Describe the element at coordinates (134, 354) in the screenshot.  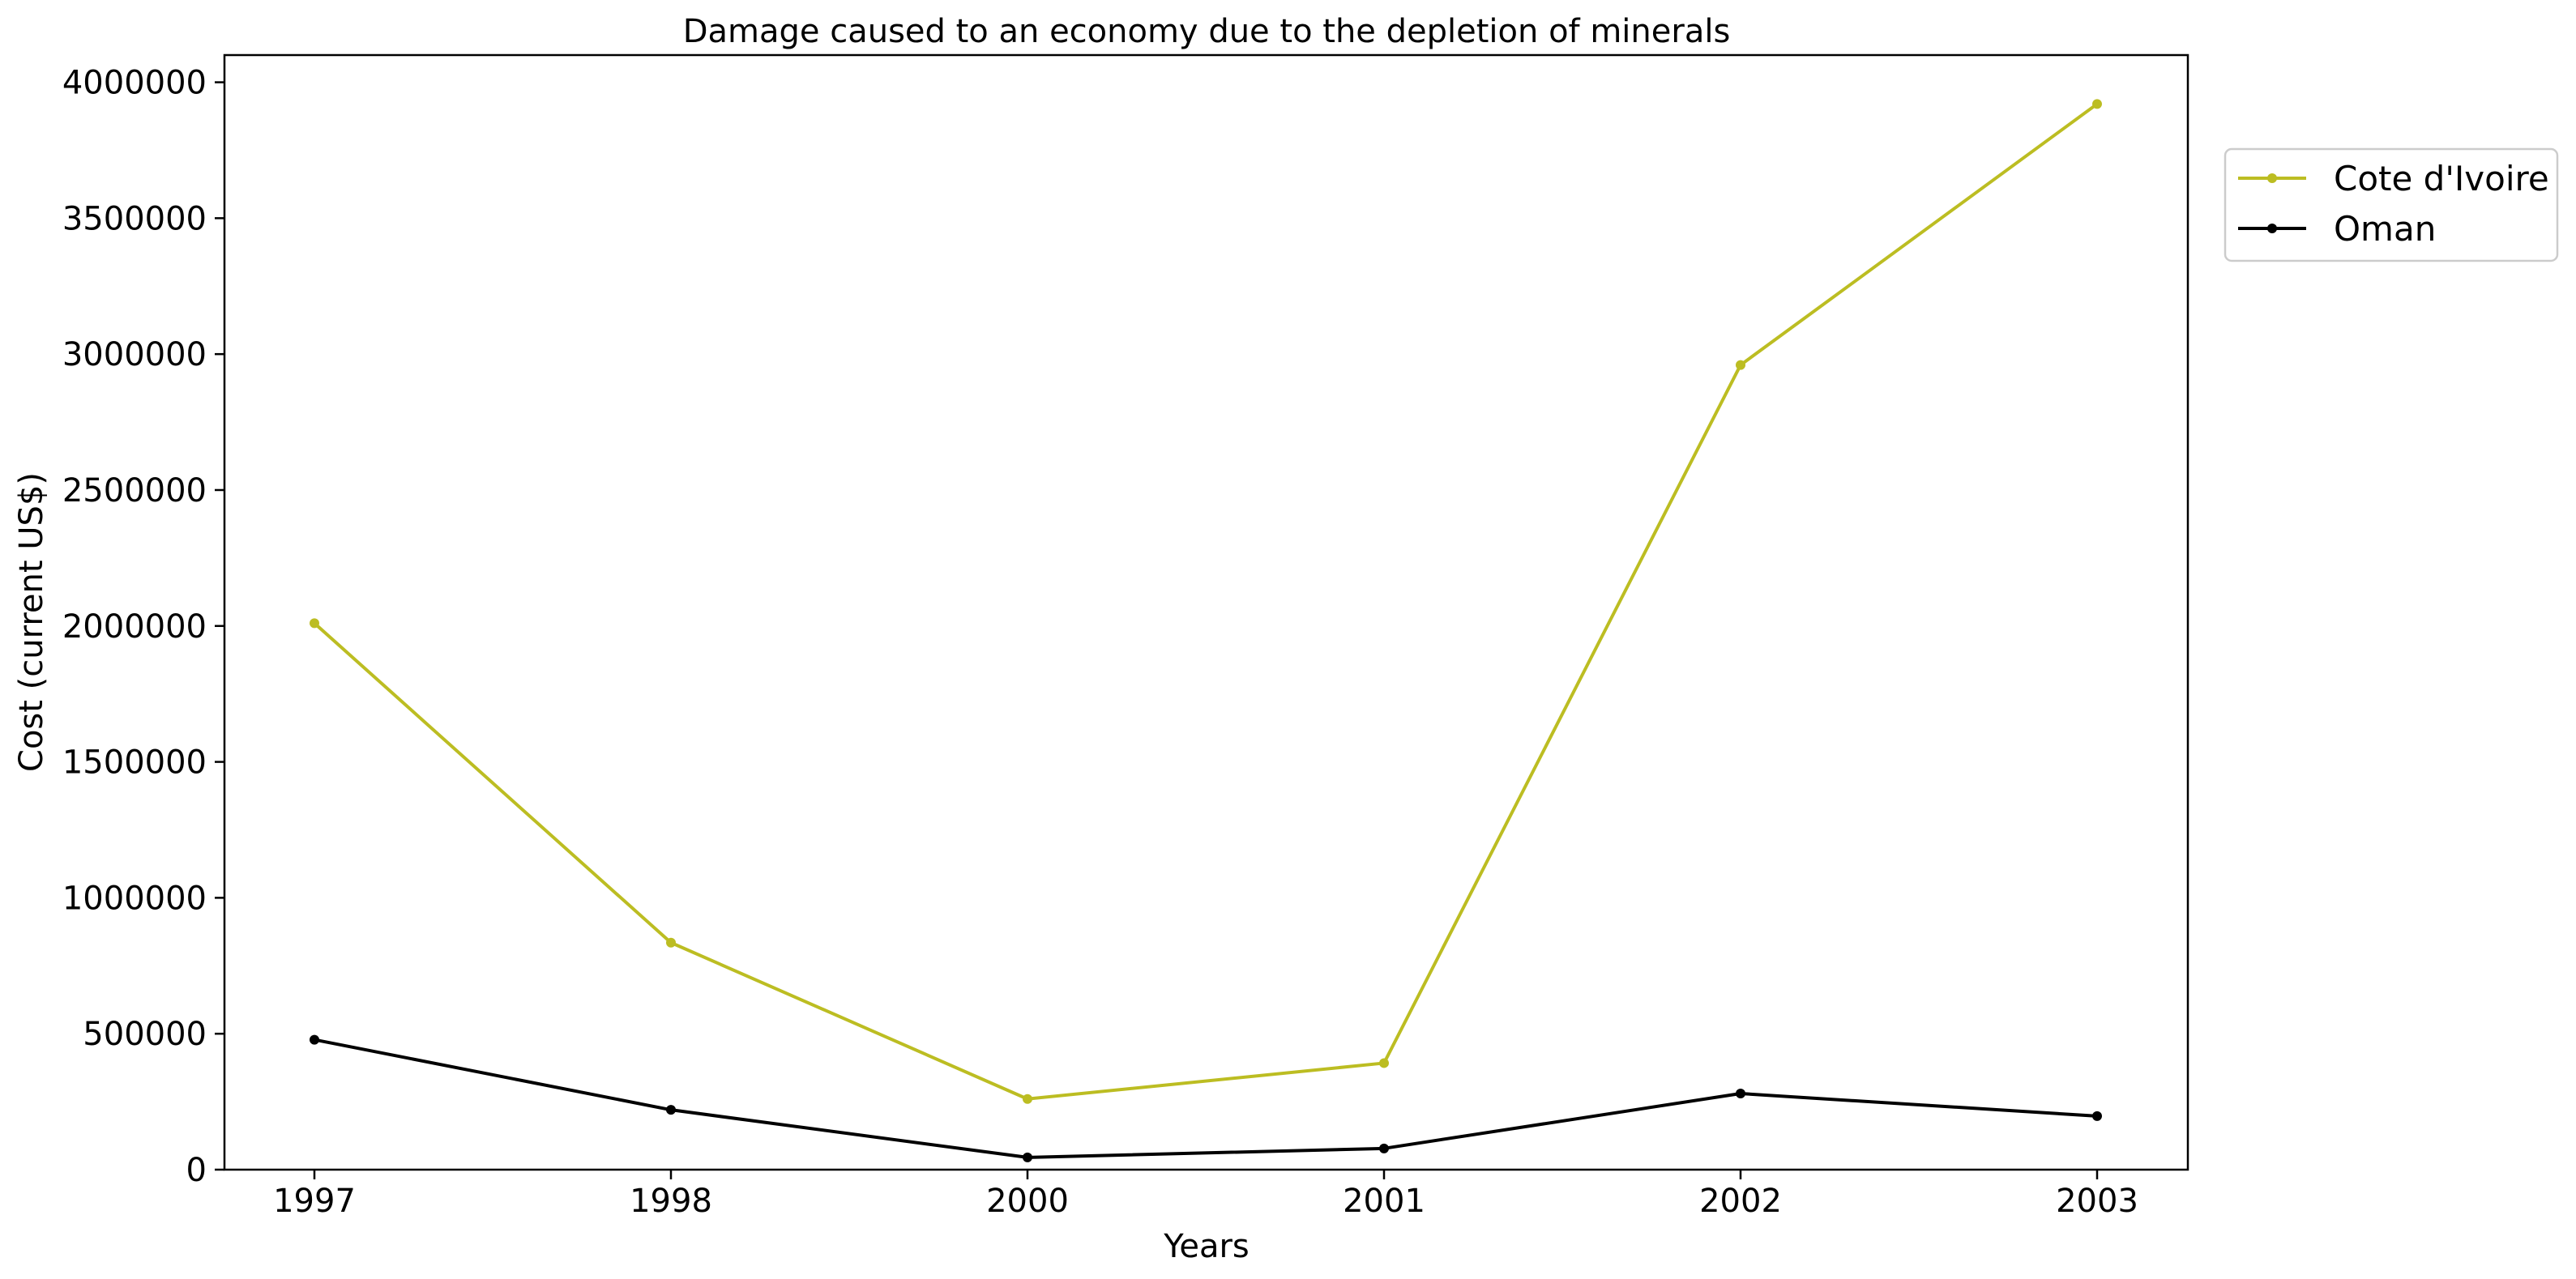
I see `y-tick-label: 3000000` at that location.